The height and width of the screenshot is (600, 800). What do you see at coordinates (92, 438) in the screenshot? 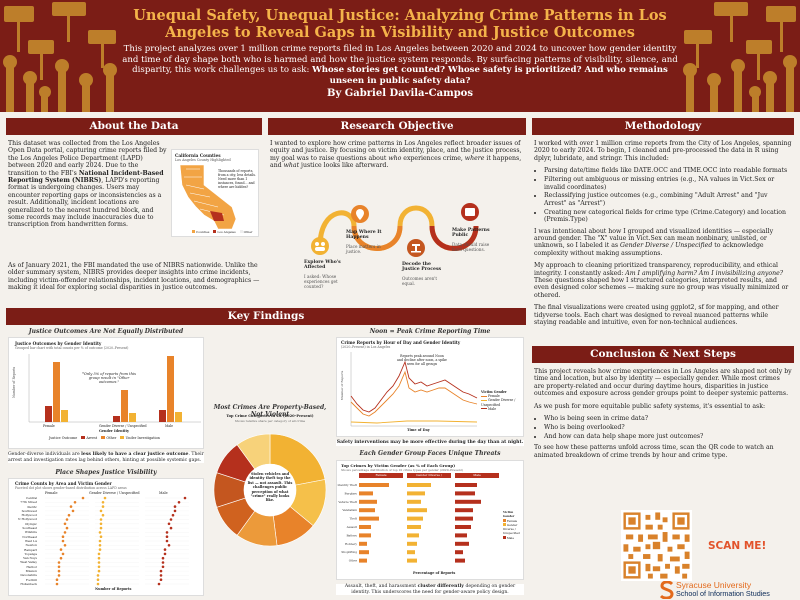
I see `legend-arrest: Arrest` at bounding box center [92, 438].